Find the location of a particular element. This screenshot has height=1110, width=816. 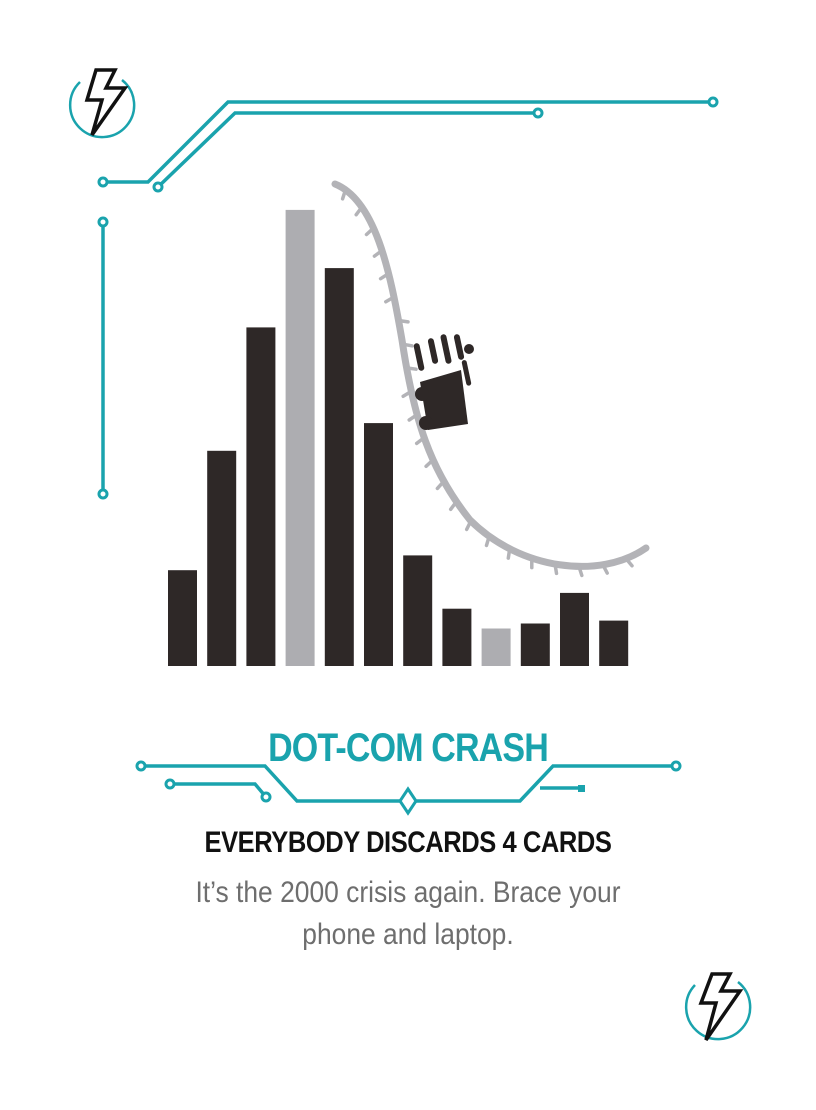

rollercoaster-cart-icon is located at coordinates (443, 382).